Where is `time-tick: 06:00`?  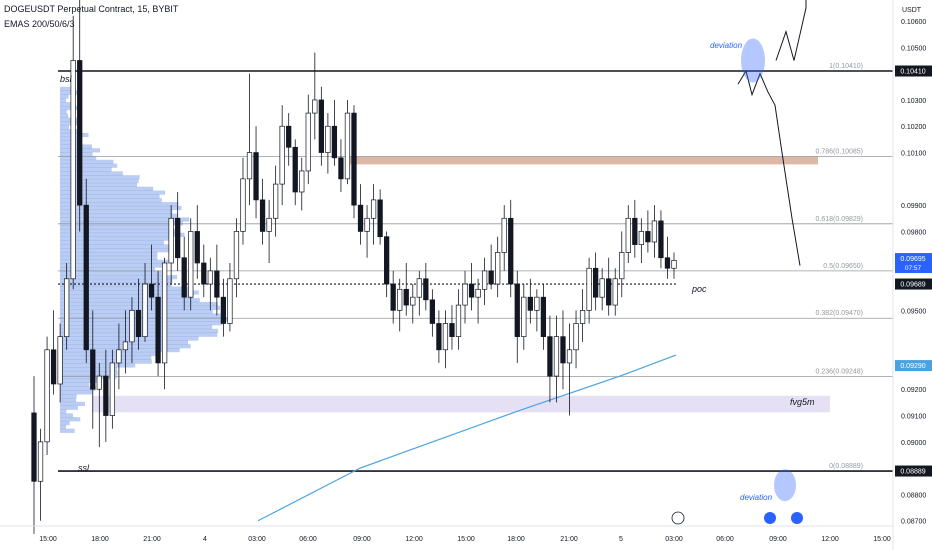 time-tick: 06:00 is located at coordinates (308, 539).